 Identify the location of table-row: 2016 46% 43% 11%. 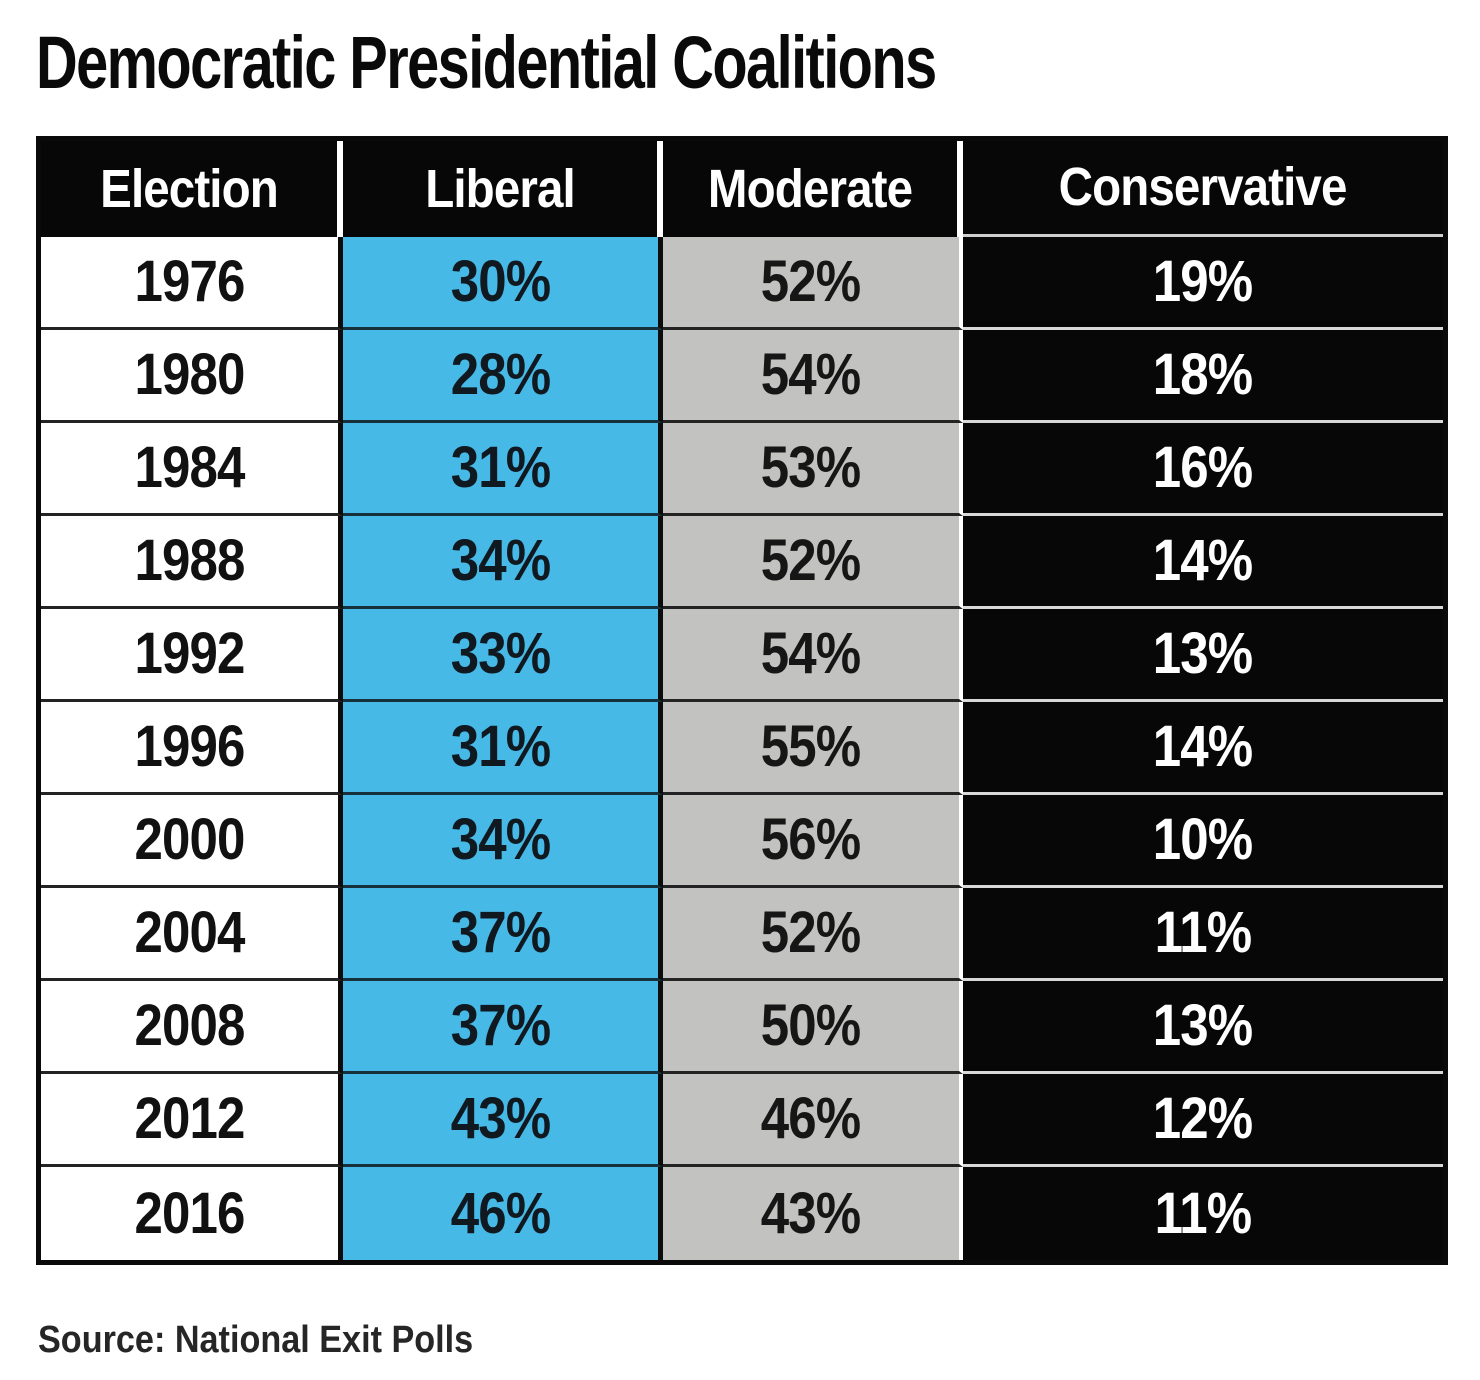
(742, 1213).